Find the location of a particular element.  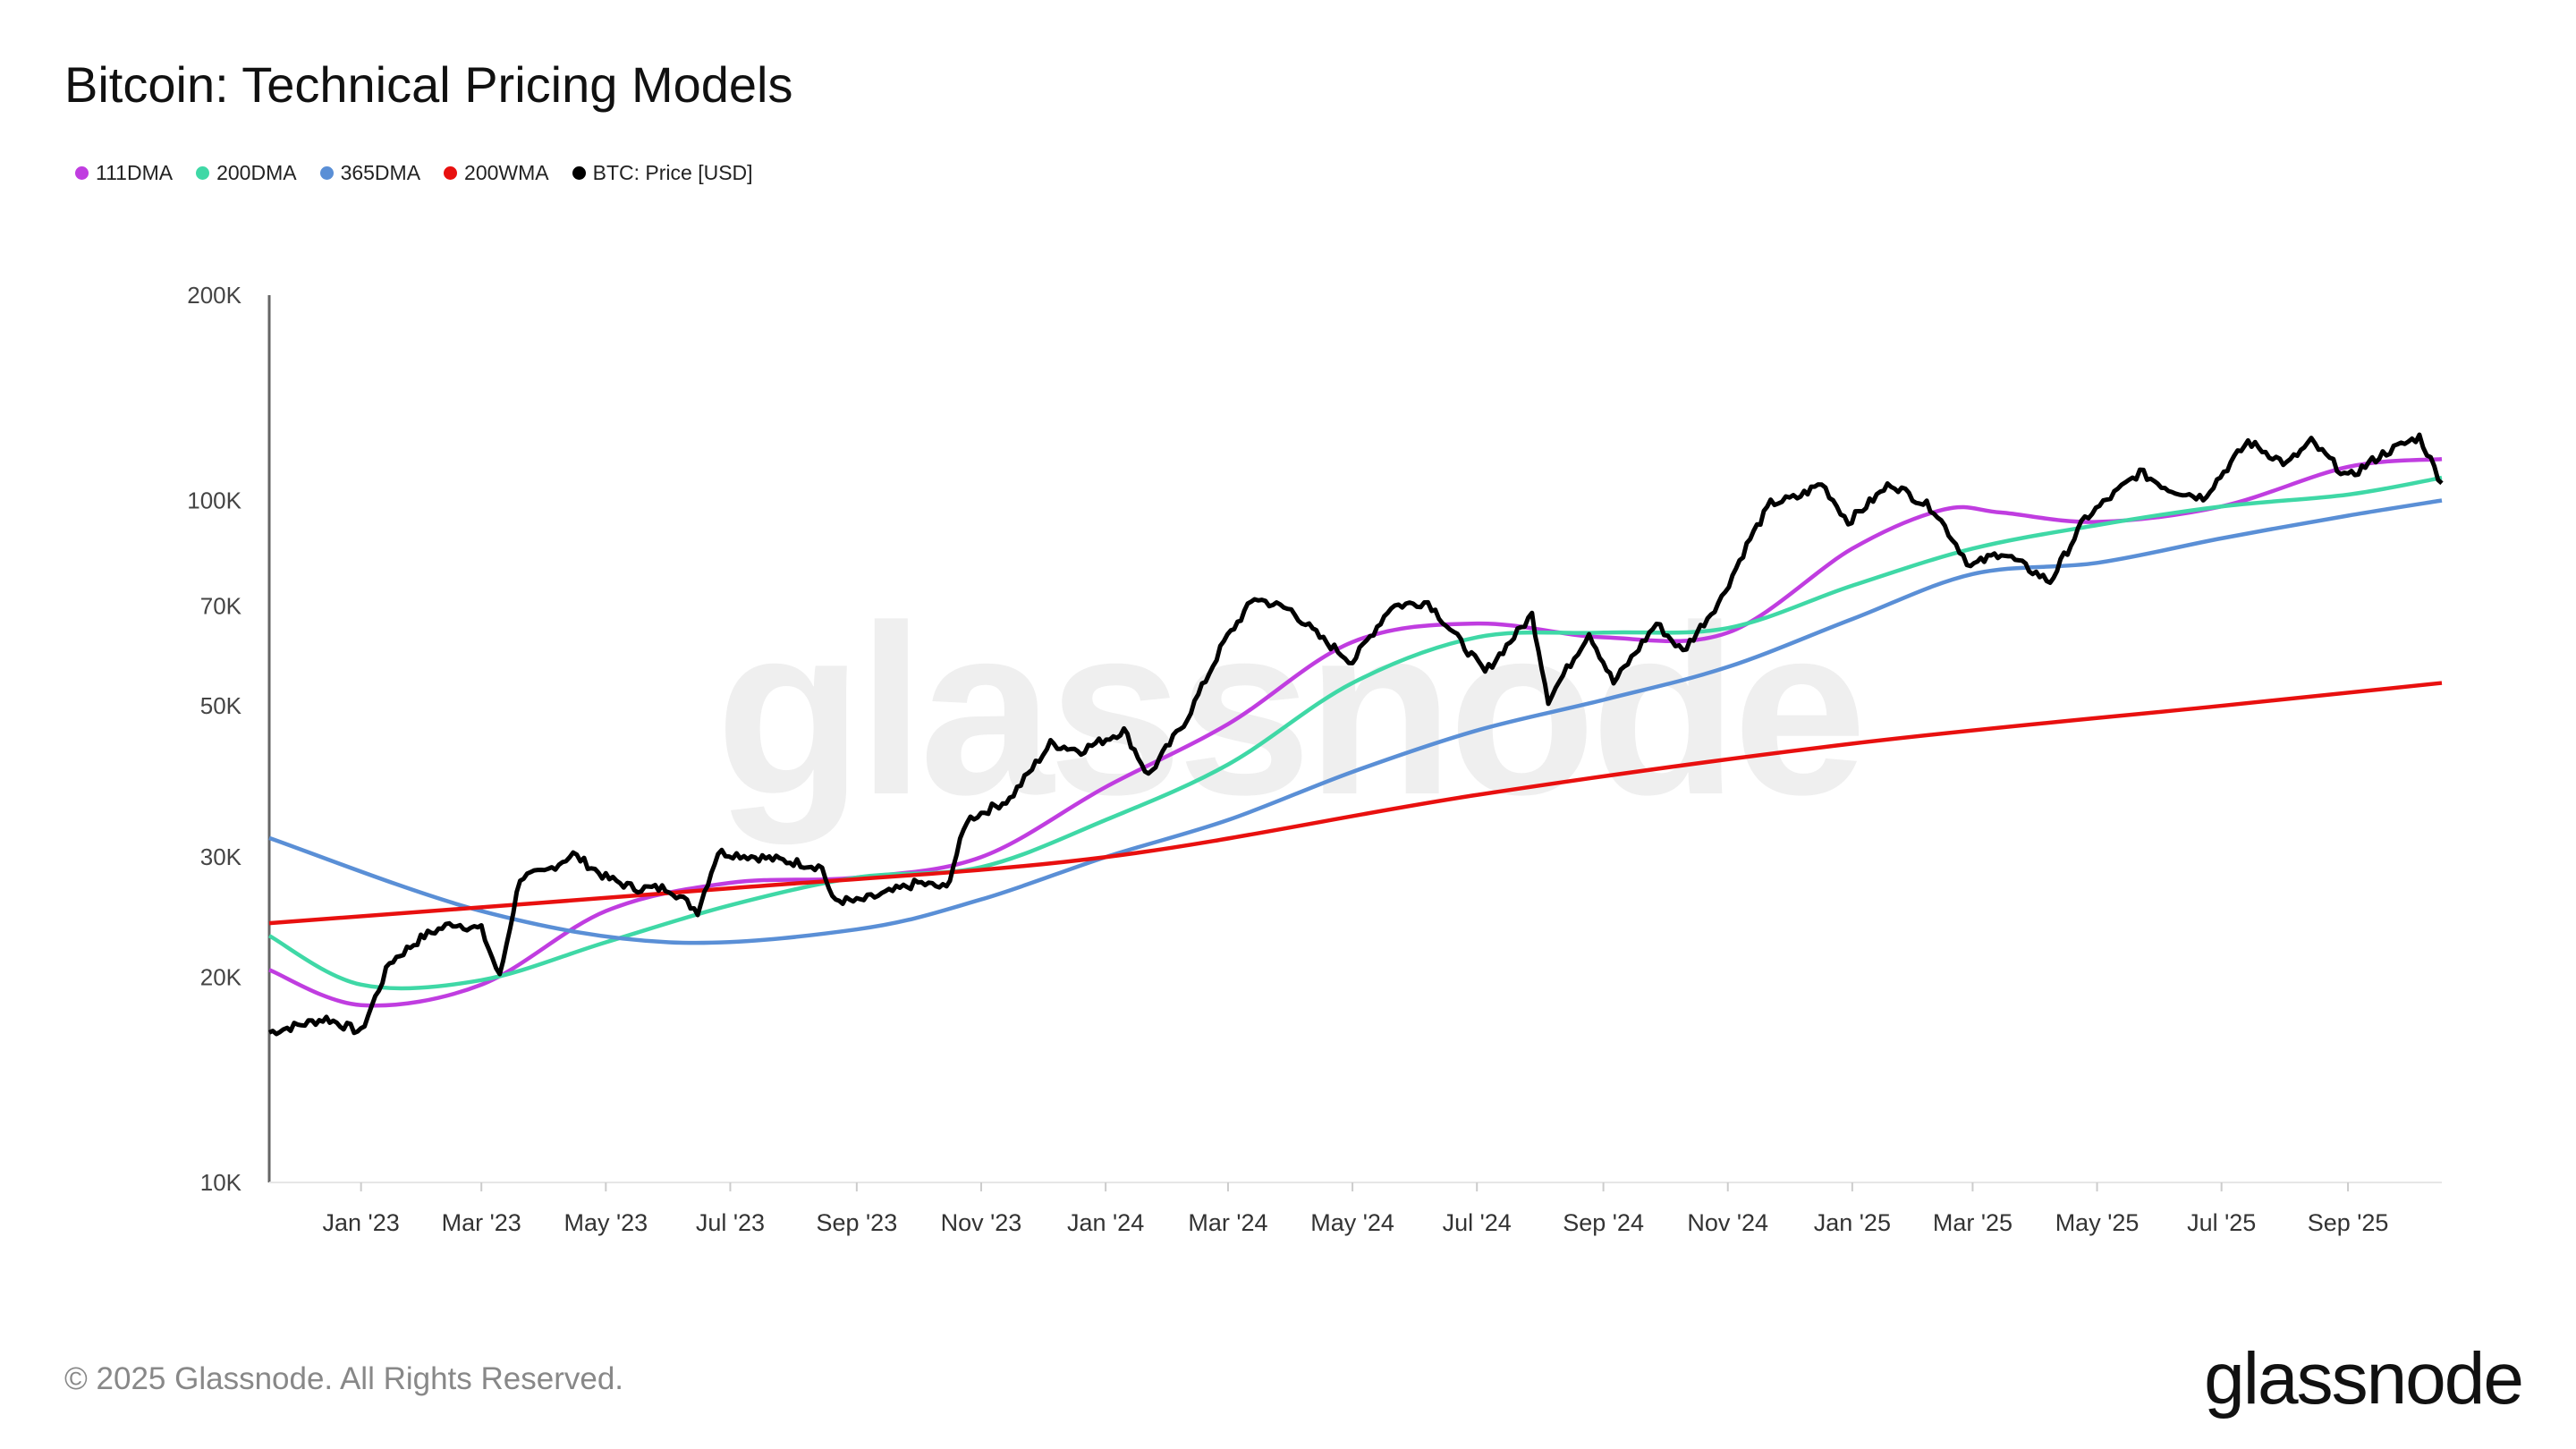

legend-item: 111DMA is located at coordinates (124, 173).